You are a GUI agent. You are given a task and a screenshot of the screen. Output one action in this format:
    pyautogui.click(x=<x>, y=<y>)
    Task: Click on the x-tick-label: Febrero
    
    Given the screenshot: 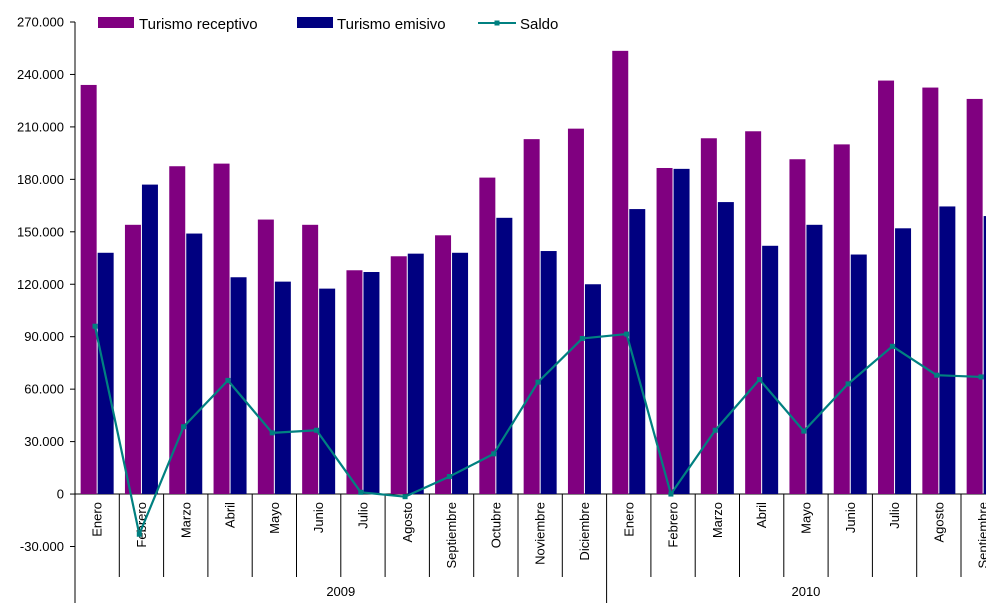 What is the action you would take?
    pyautogui.click(x=673, y=525)
    